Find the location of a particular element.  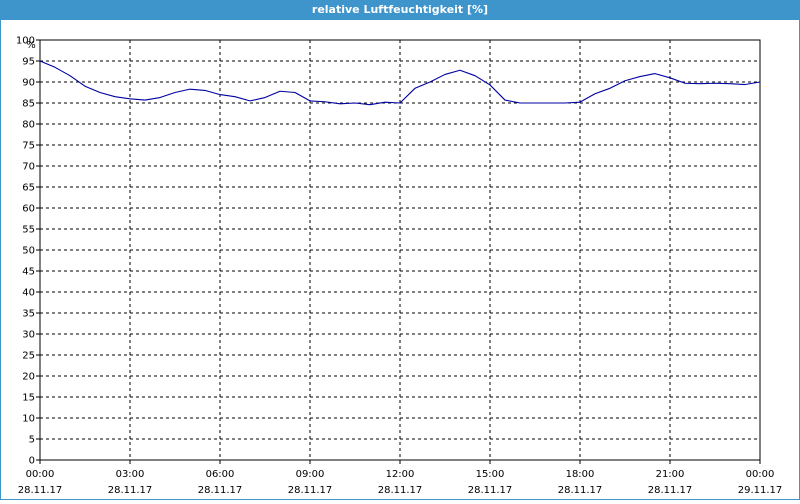

y-tick-label: 45 is located at coordinates (28, 272).